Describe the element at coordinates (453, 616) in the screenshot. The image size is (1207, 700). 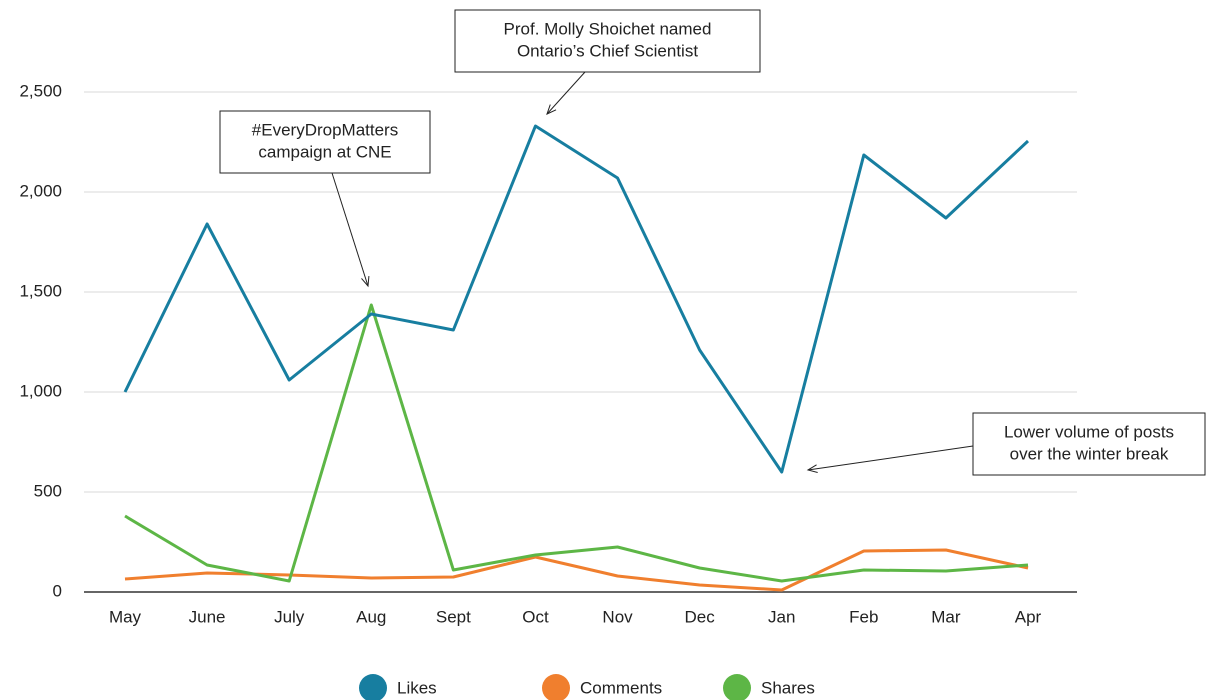
I see `x-tick-label: Sept` at that location.